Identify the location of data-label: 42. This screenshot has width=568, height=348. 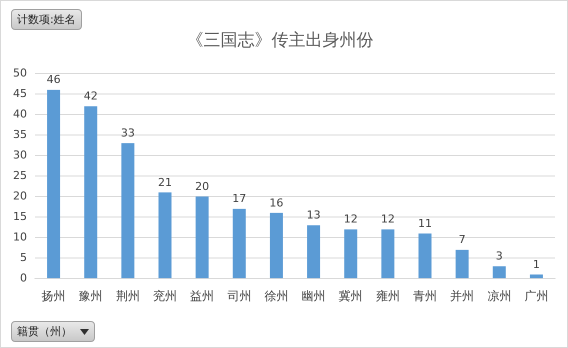
(91, 96).